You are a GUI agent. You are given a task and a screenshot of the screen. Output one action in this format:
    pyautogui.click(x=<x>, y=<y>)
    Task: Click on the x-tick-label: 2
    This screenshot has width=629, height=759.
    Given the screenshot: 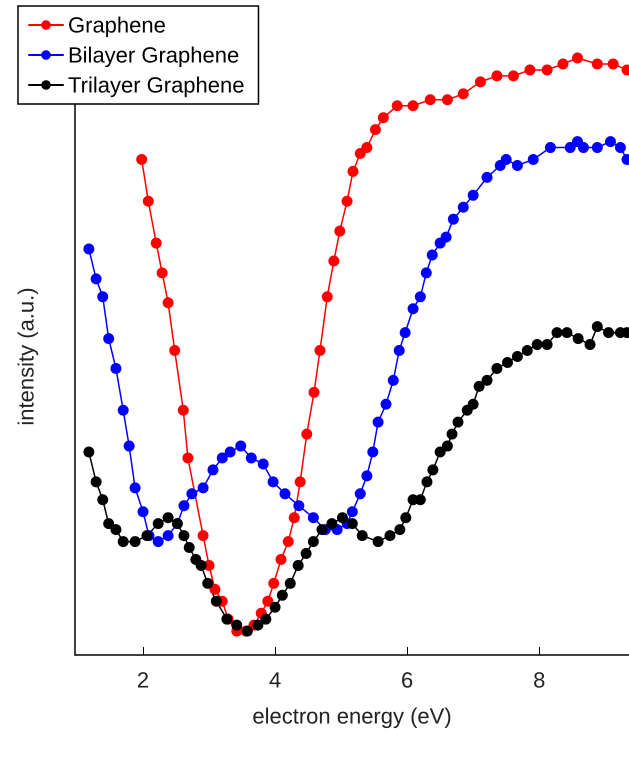 What is the action you would take?
    pyautogui.click(x=143, y=680)
    